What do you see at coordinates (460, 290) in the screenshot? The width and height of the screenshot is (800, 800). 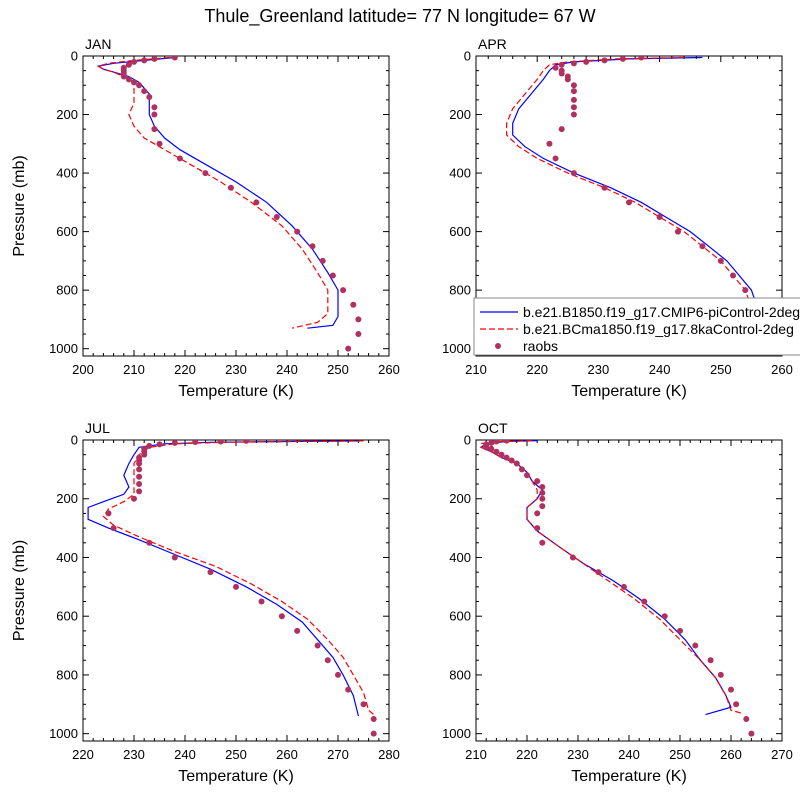 I see `y-tick-label: 800` at bounding box center [460, 290].